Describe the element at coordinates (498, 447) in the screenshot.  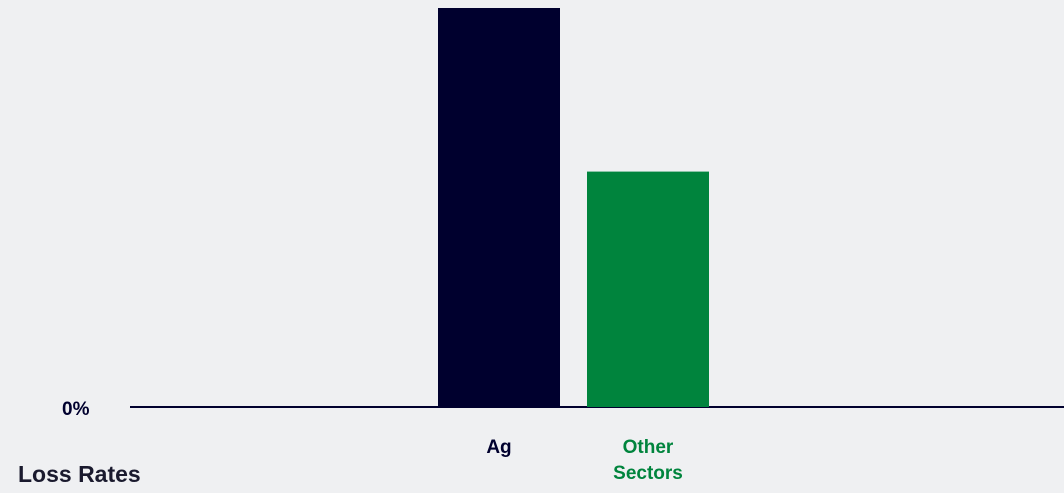
I see `category-label-0: Ag` at that location.